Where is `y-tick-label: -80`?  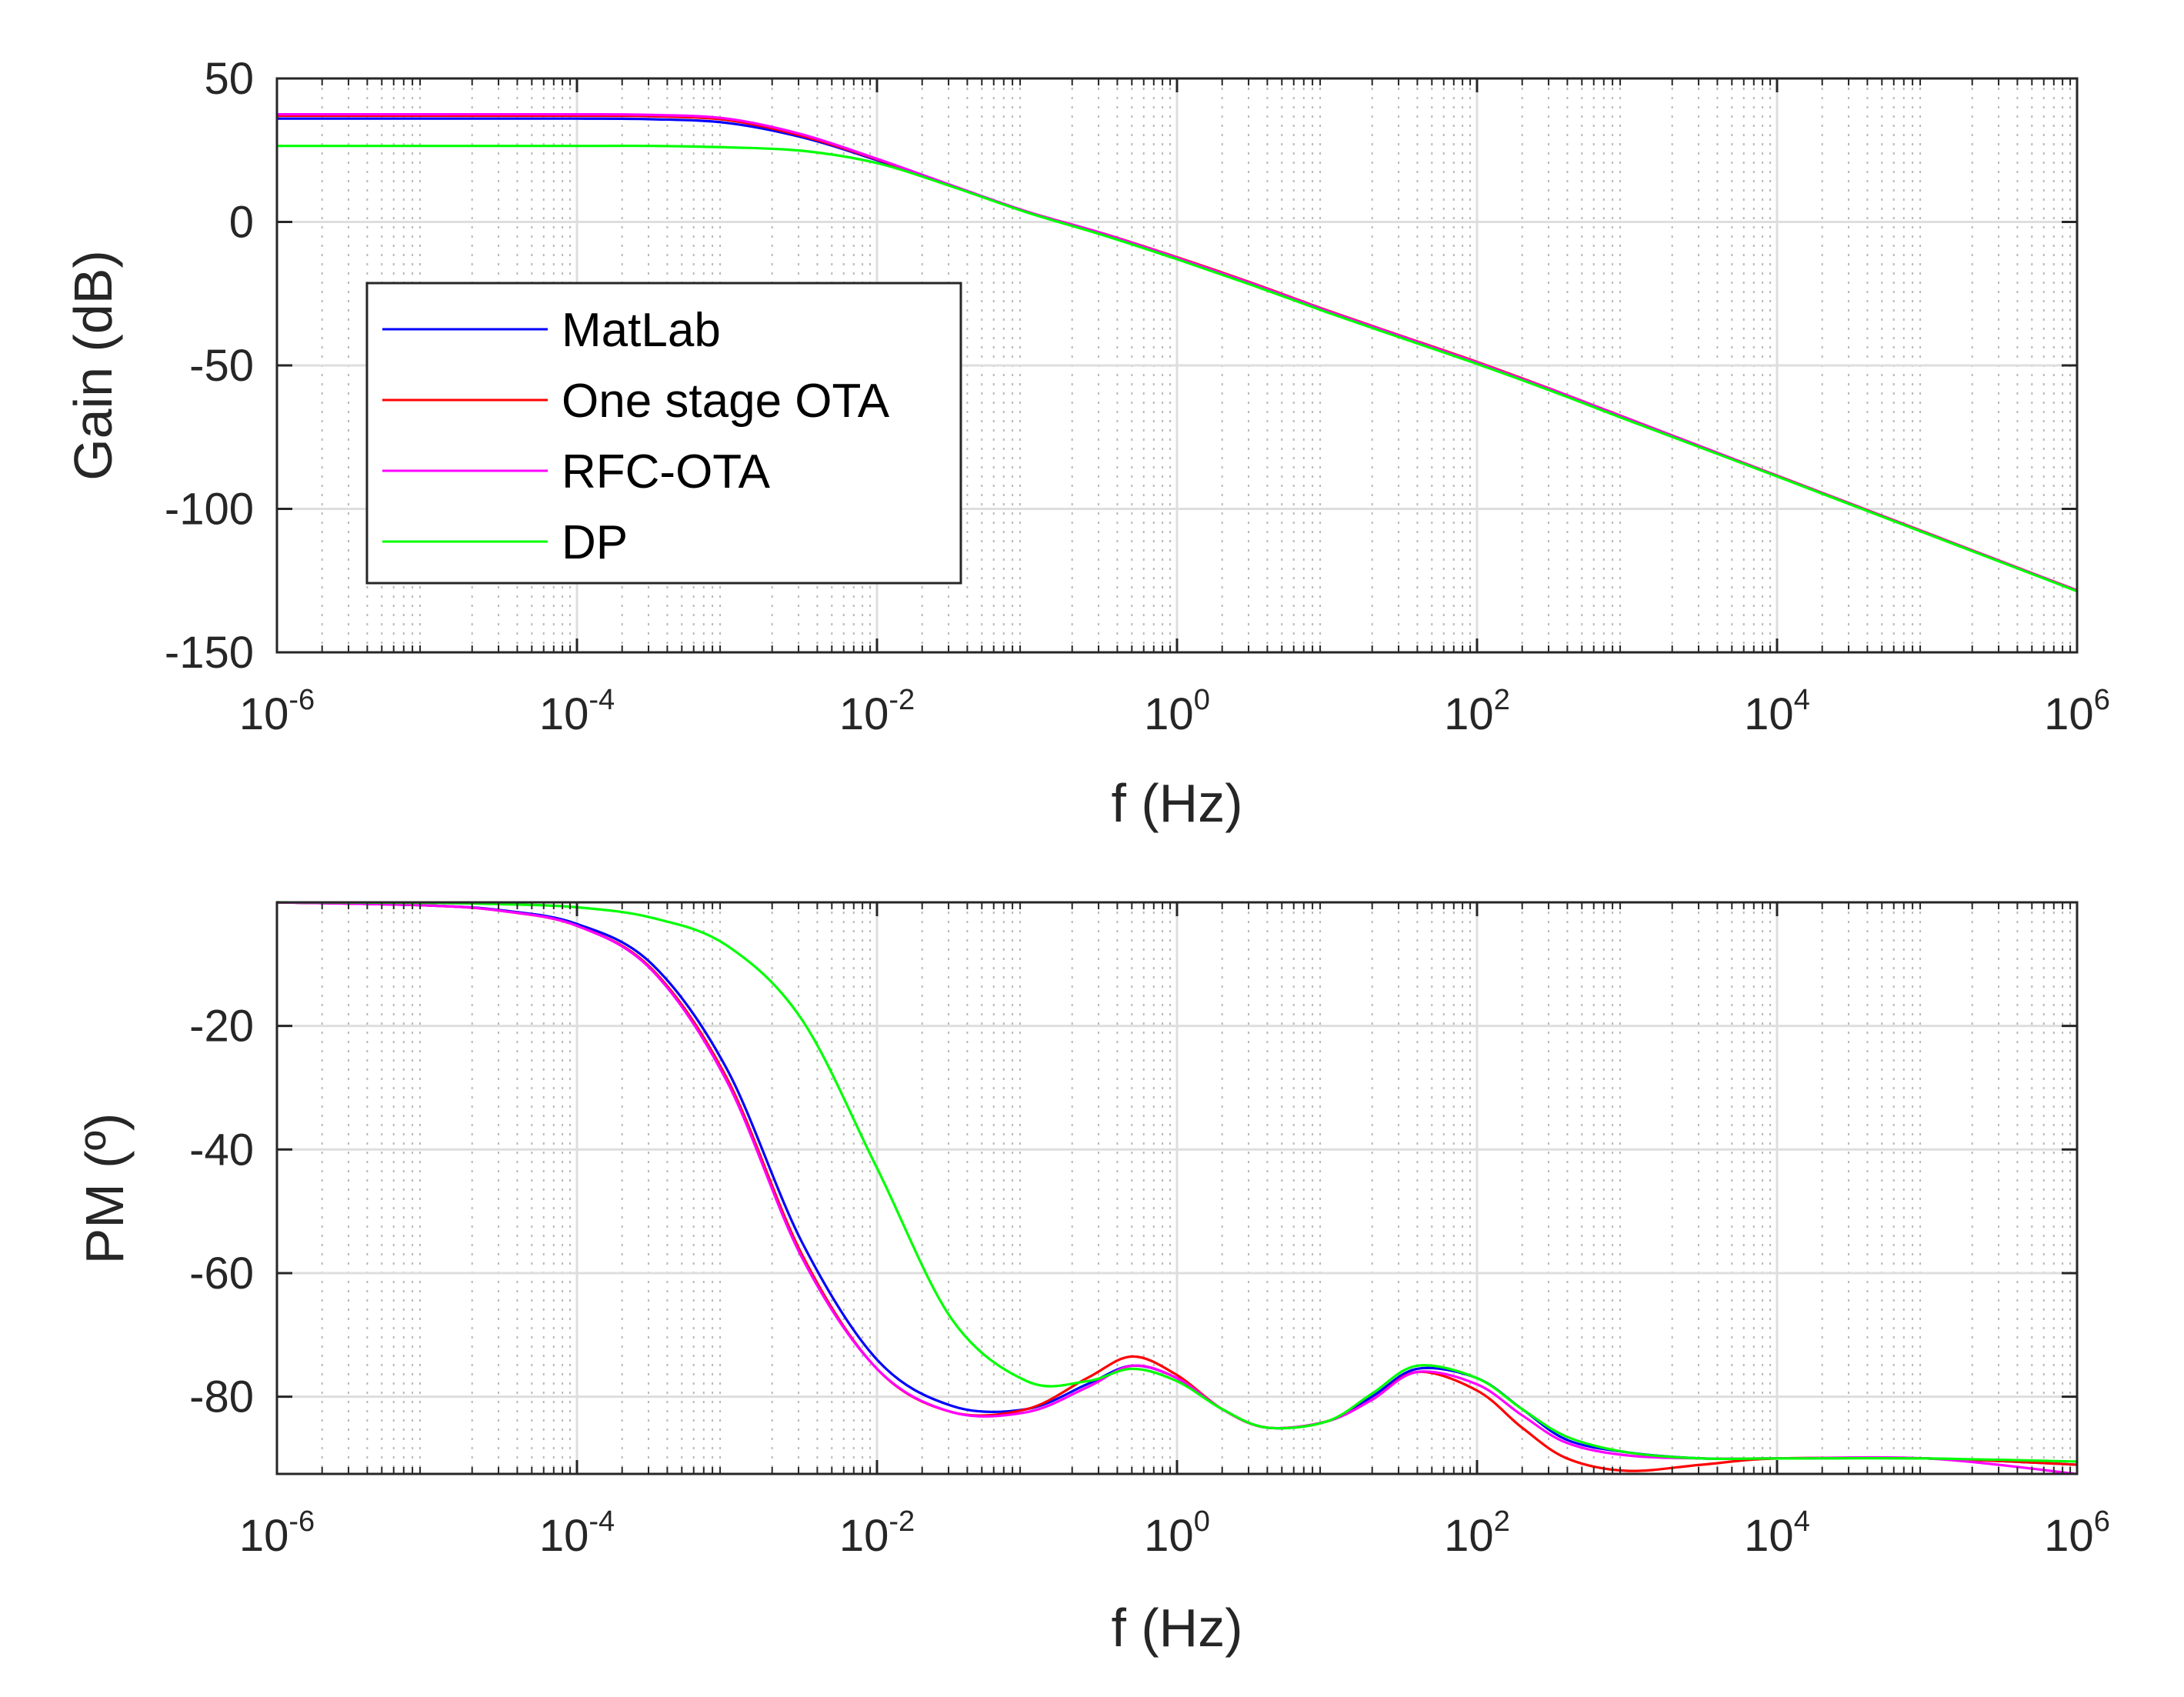
y-tick-label: -80 is located at coordinates (221, 1397).